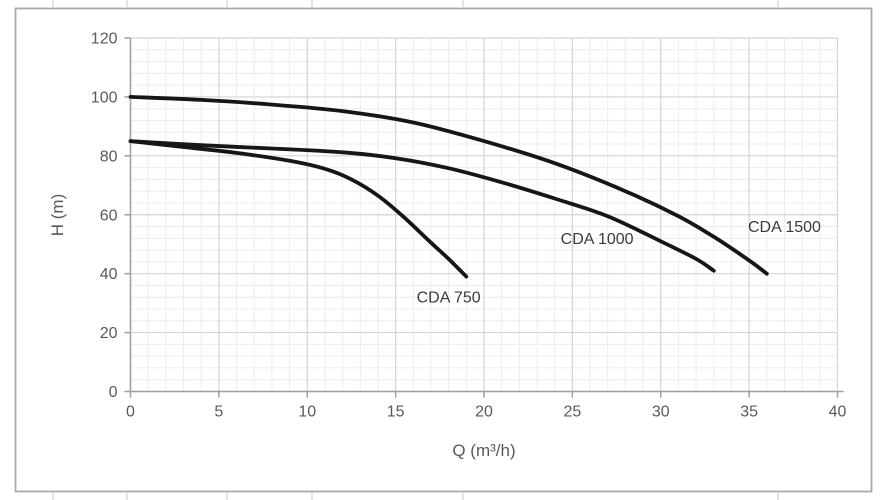 The height and width of the screenshot is (500, 890). Describe the element at coordinates (130, 412) in the screenshot. I see `x-tick-label: 0` at that location.